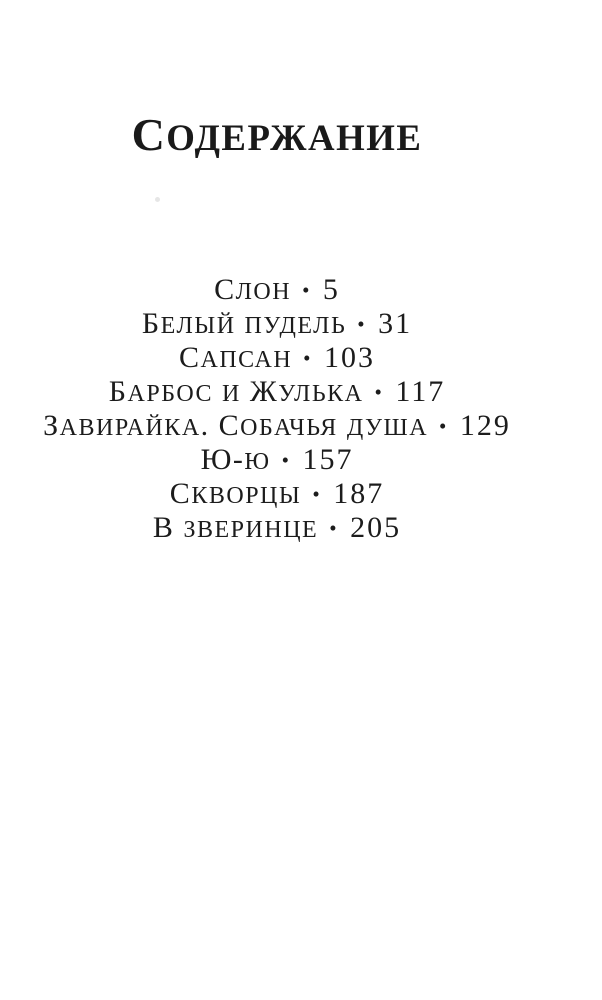 The image size is (602, 1000). I want to click on toc-entry: САПСАН • 103, so click(277, 358).